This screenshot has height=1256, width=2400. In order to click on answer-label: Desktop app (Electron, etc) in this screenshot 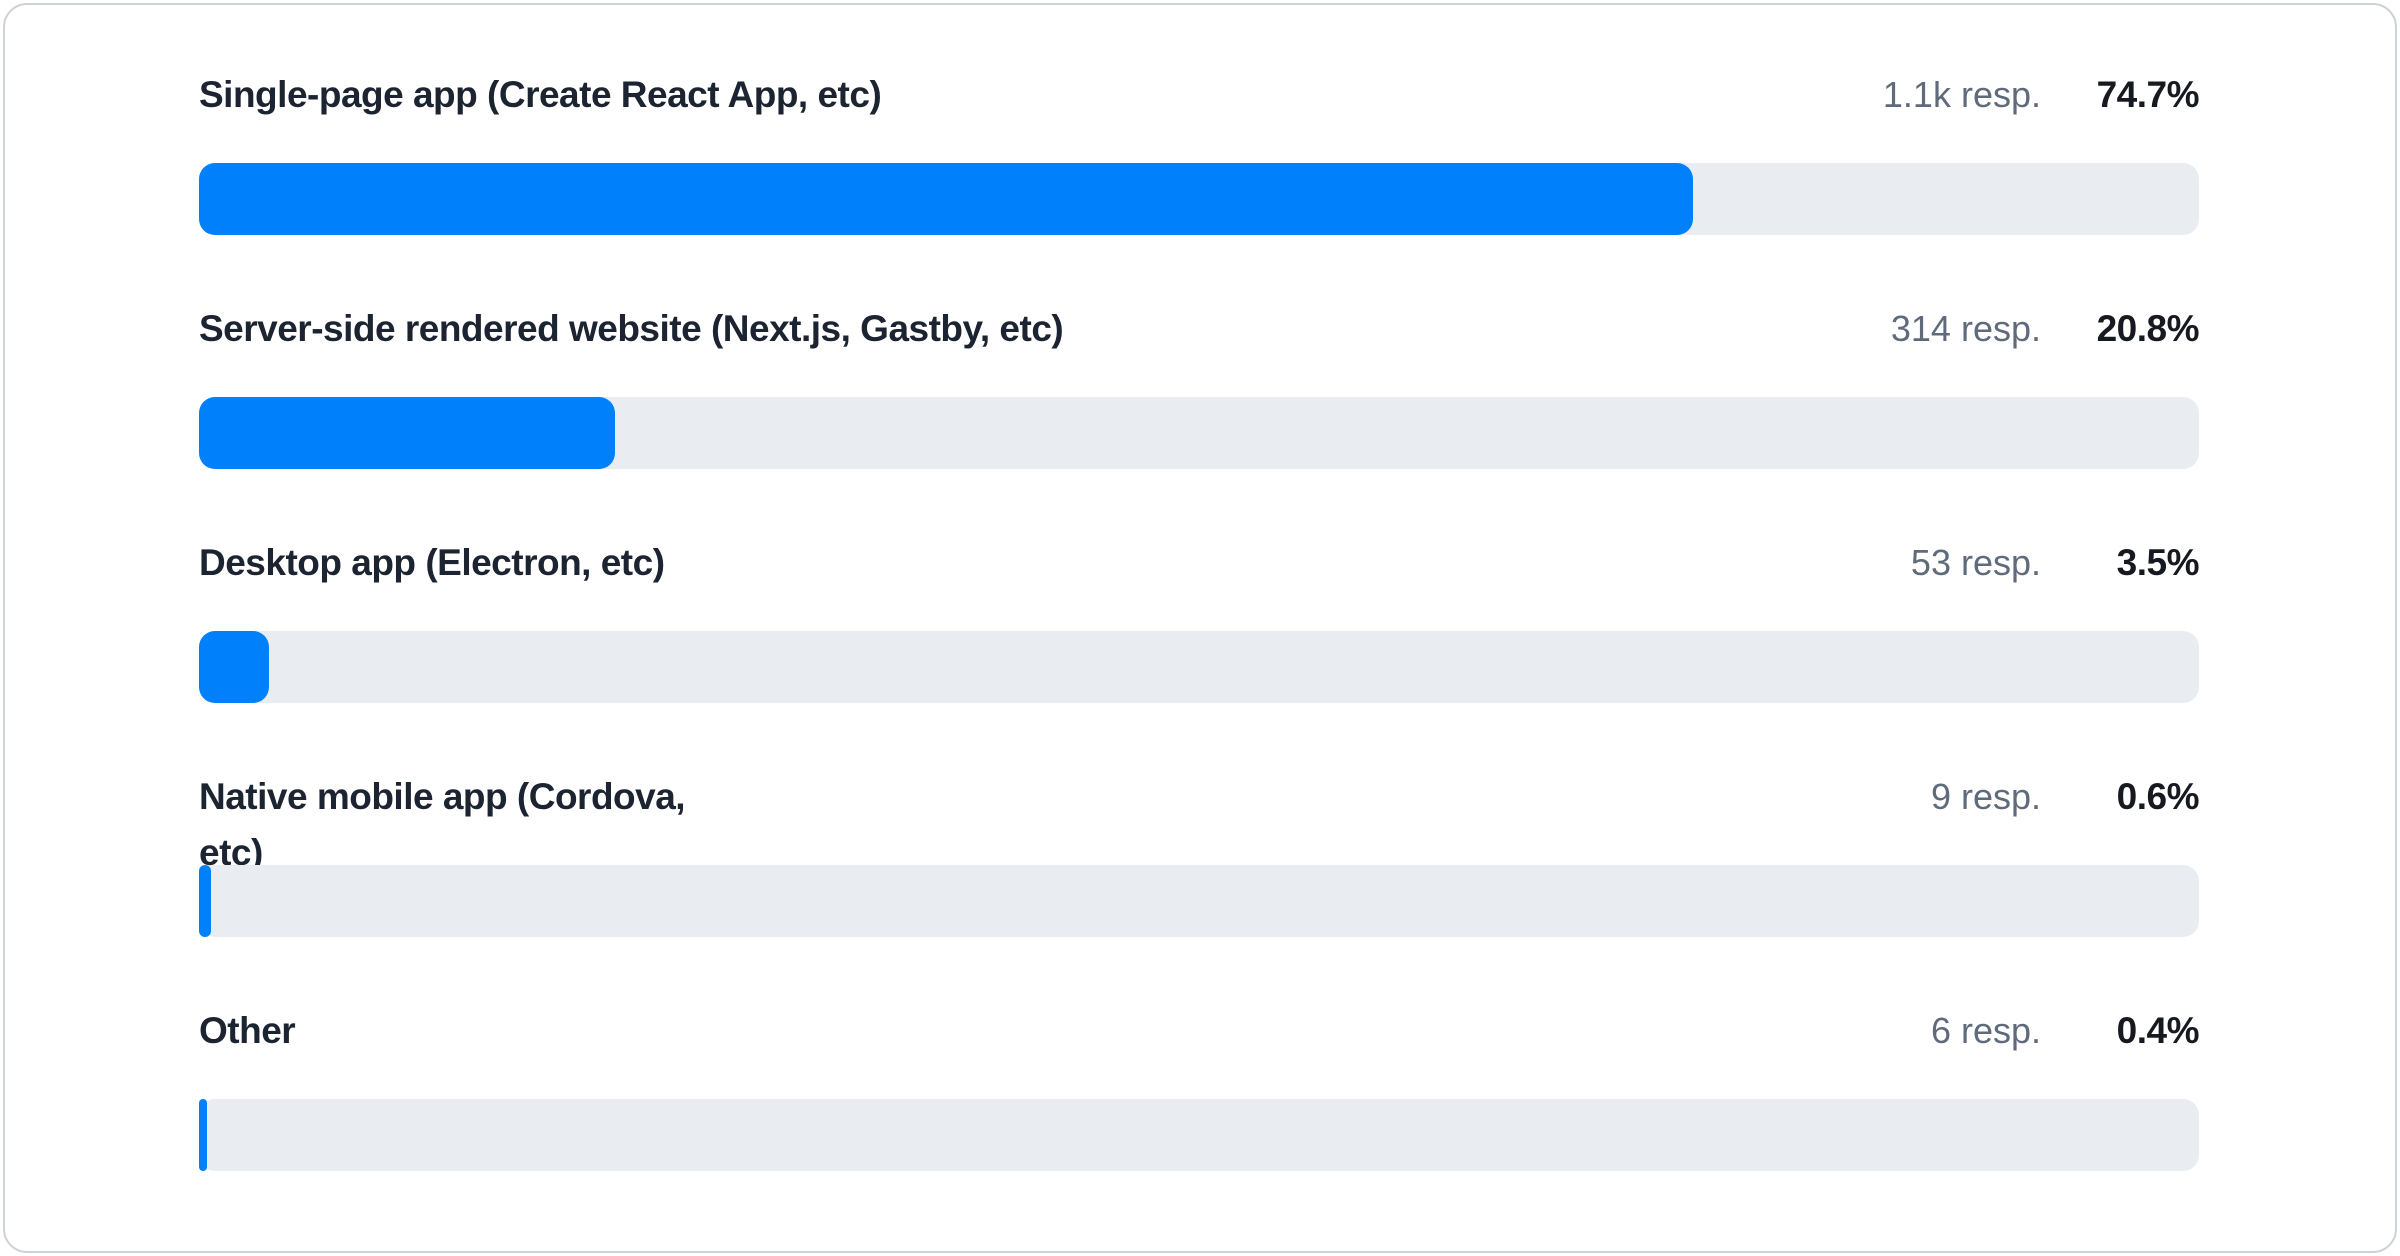, I will do `click(432, 562)`.